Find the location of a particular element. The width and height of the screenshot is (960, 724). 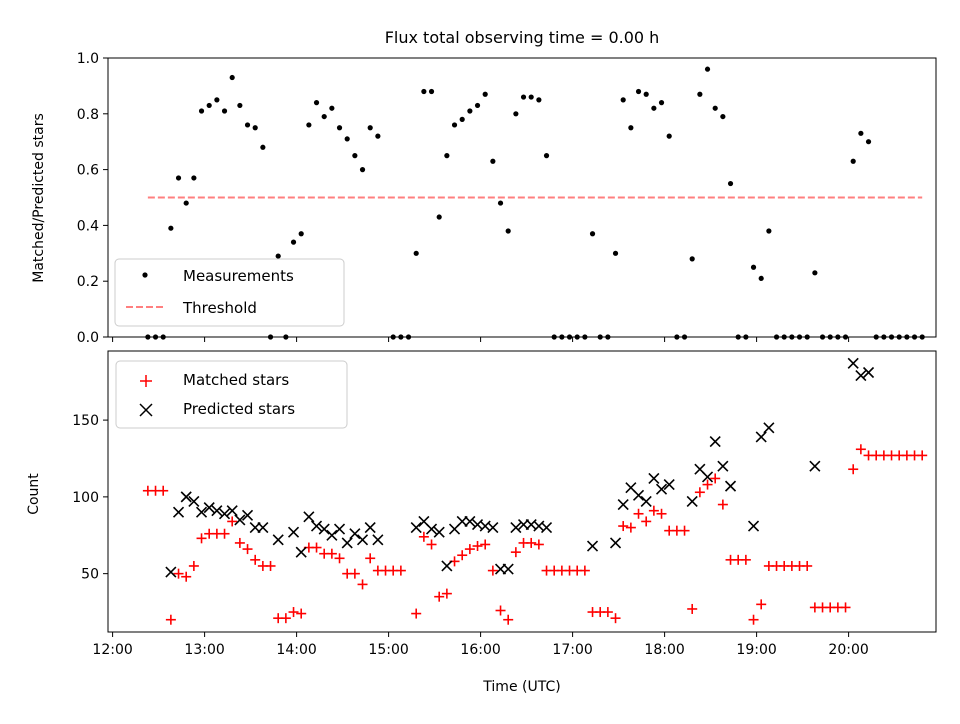

ratio-y-tick-label-5: 1.0 is located at coordinates (88, 59).